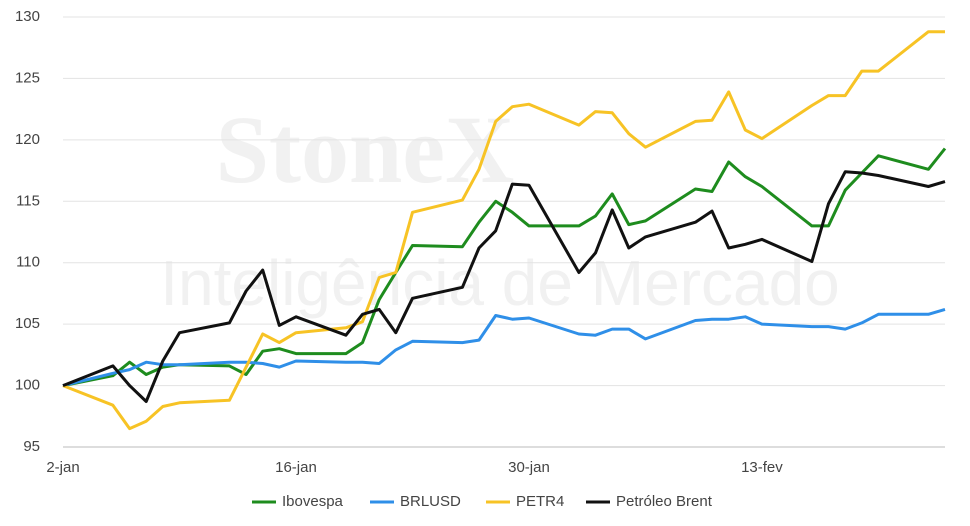  Describe the element at coordinates (27, 139) in the screenshot. I see `y-tick-label: 120` at that location.